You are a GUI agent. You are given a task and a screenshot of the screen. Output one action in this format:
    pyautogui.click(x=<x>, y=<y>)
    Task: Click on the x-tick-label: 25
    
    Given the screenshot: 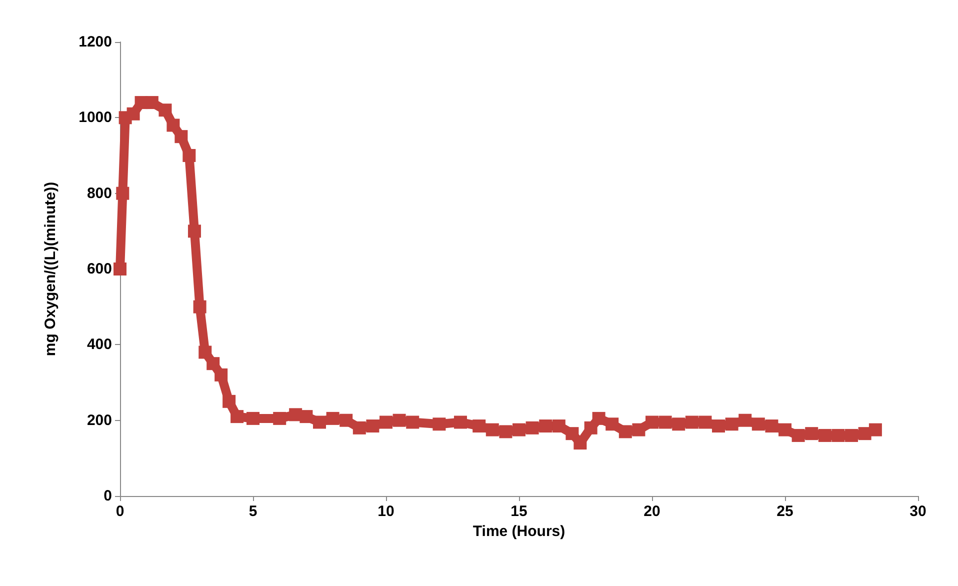 What is the action you would take?
    pyautogui.click(x=785, y=511)
    